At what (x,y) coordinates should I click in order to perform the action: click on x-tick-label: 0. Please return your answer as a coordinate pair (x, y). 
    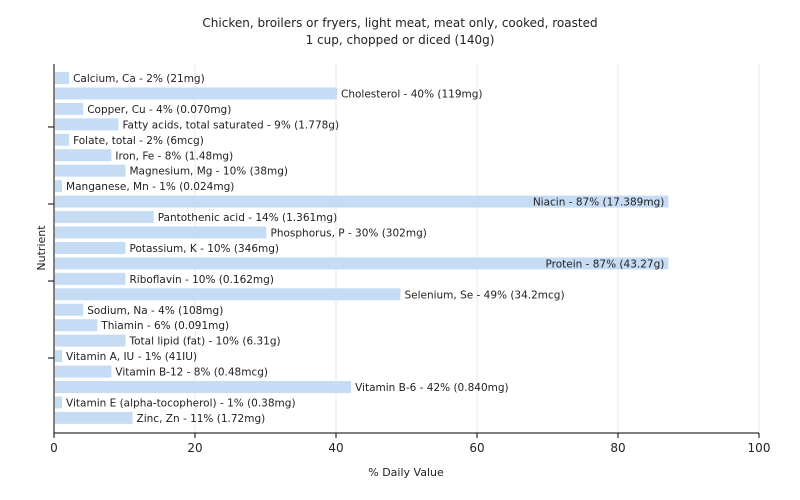
    Looking at the image, I should click on (54, 448).